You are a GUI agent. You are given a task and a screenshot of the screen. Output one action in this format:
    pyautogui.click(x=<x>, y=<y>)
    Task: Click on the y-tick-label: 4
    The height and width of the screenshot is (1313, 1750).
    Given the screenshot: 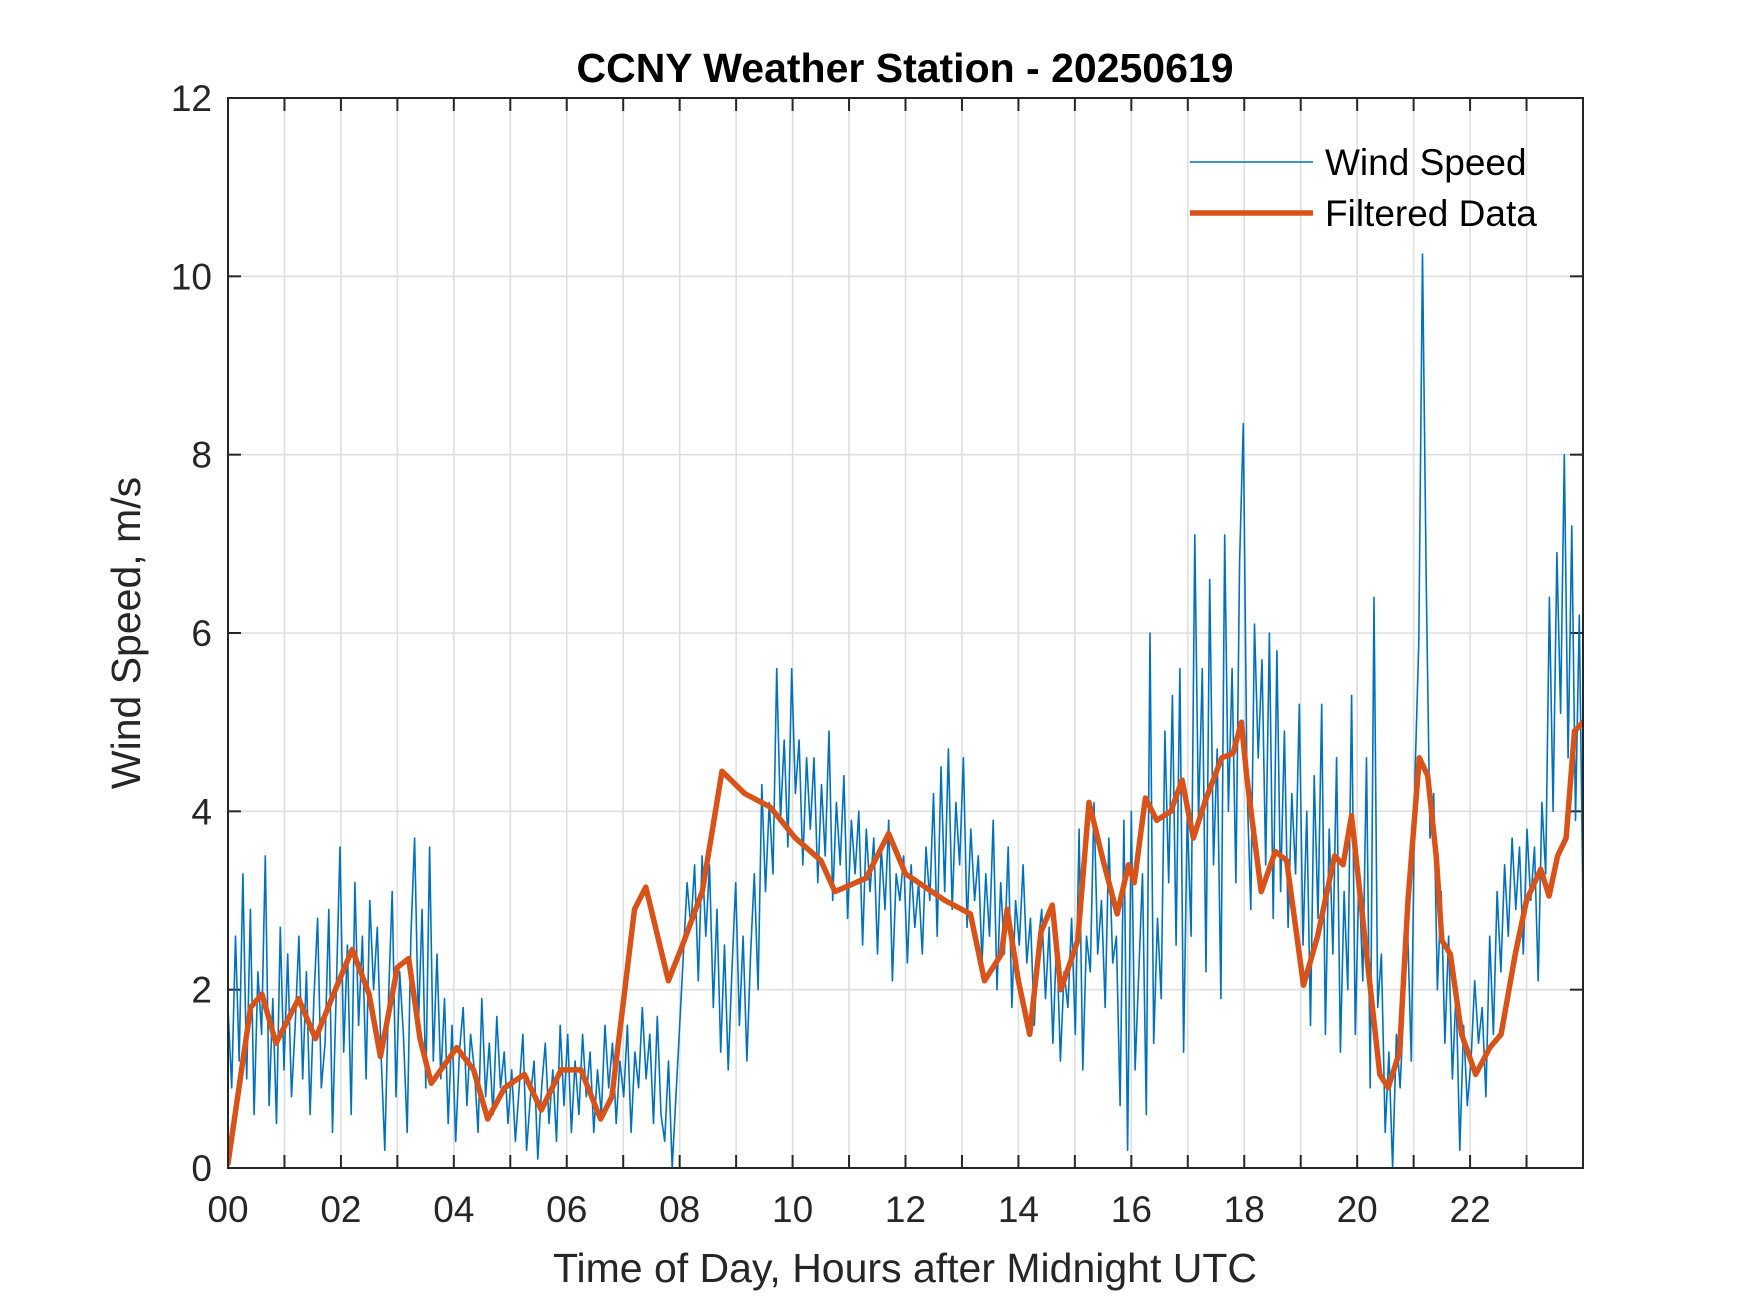 What is the action you would take?
    pyautogui.click(x=201, y=811)
    